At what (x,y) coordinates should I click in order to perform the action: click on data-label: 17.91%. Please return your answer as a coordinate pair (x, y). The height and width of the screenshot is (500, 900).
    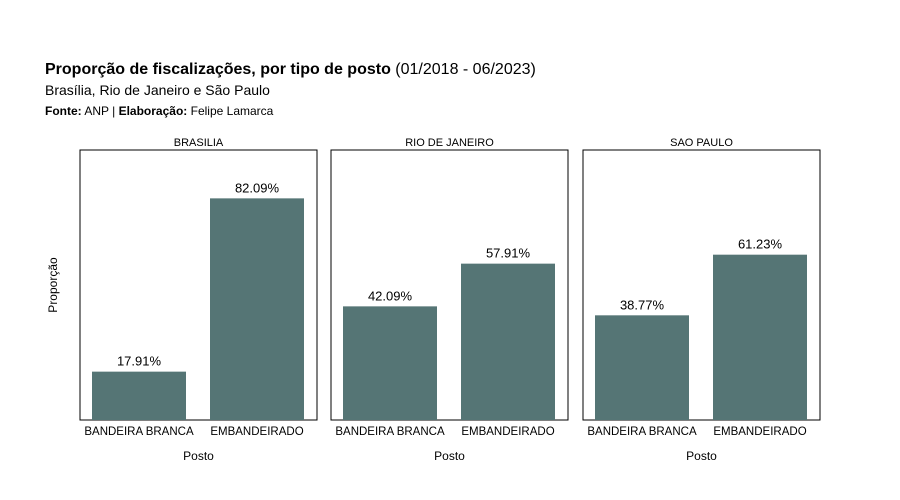
    Looking at the image, I should click on (139, 361).